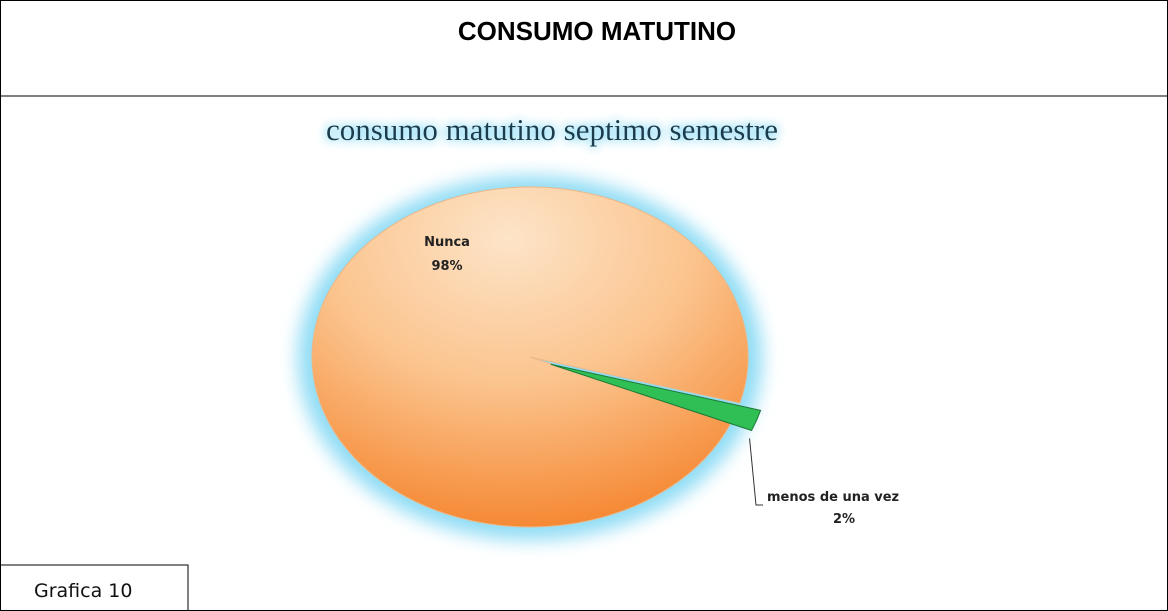 The image size is (1168, 611). I want to click on slice-label: menos de una vez, so click(833, 497).